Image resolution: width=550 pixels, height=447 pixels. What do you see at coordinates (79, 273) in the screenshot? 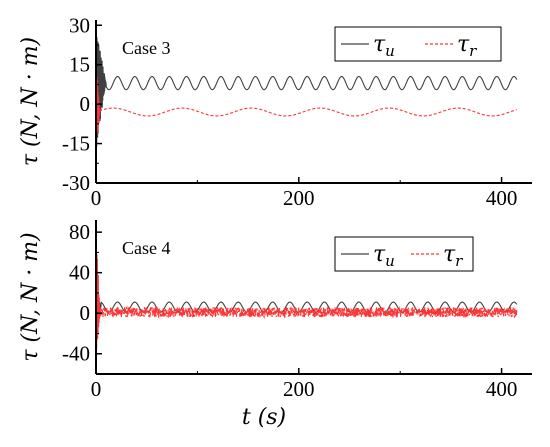
I see `y-tick-label: 40` at bounding box center [79, 273].